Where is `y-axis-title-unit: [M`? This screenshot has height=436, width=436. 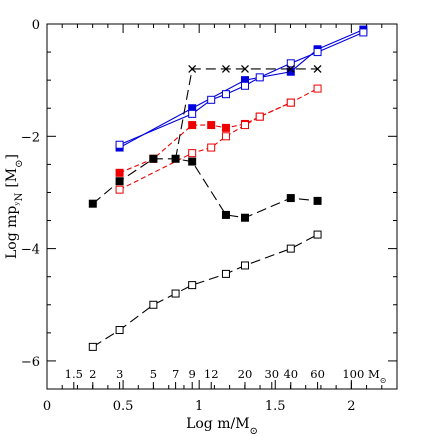 y-axis-title-unit: [M is located at coordinates (12, 178).